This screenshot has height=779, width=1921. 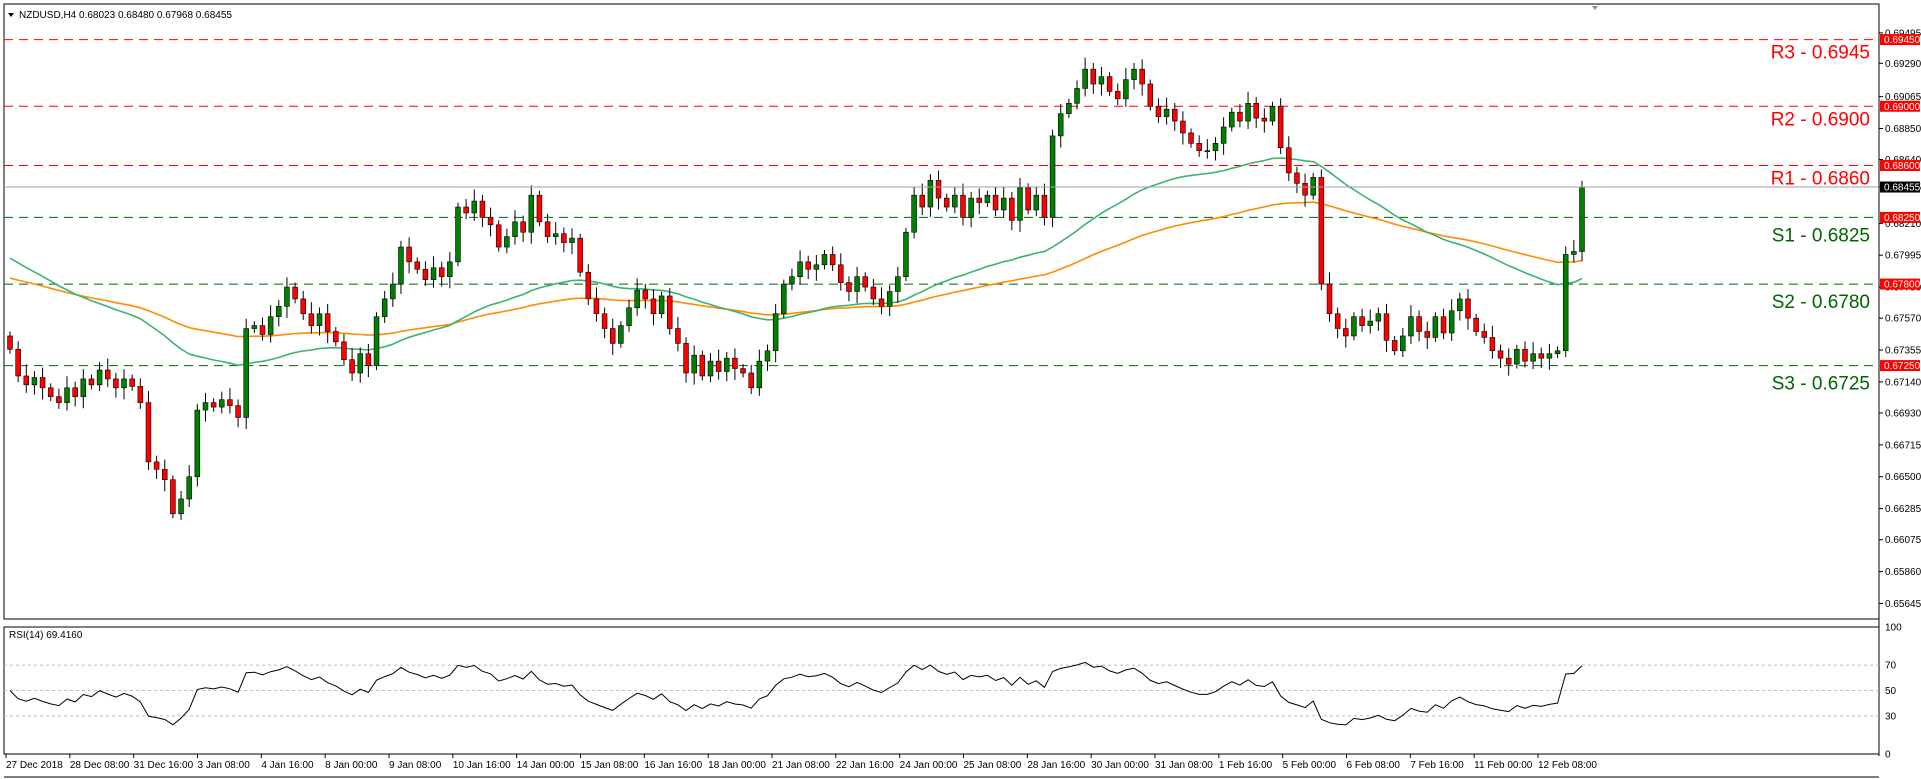 What do you see at coordinates (1891, 716) in the screenshot?
I see `rsi-tick-label: 30` at bounding box center [1891, 716].